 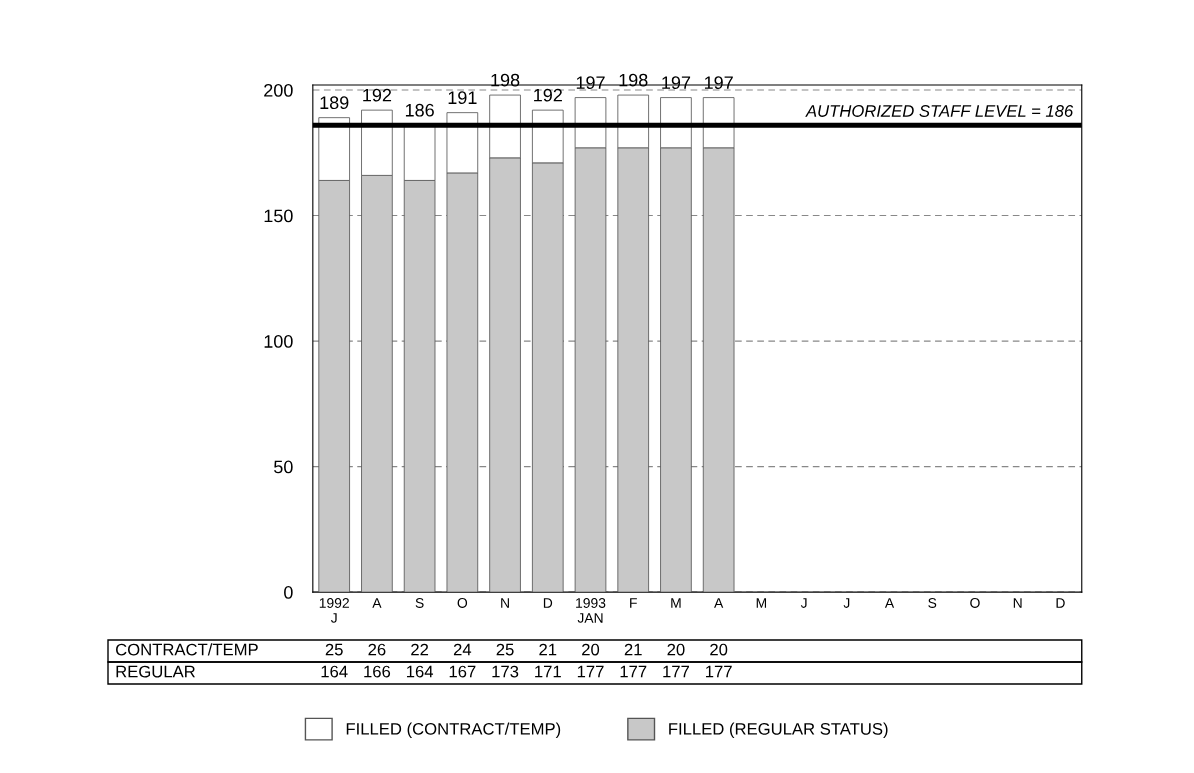 What do you see at coordinates (288, 592) in the screenshot?
I see `y-tick-label: 0` at bounding box center [288, 592].